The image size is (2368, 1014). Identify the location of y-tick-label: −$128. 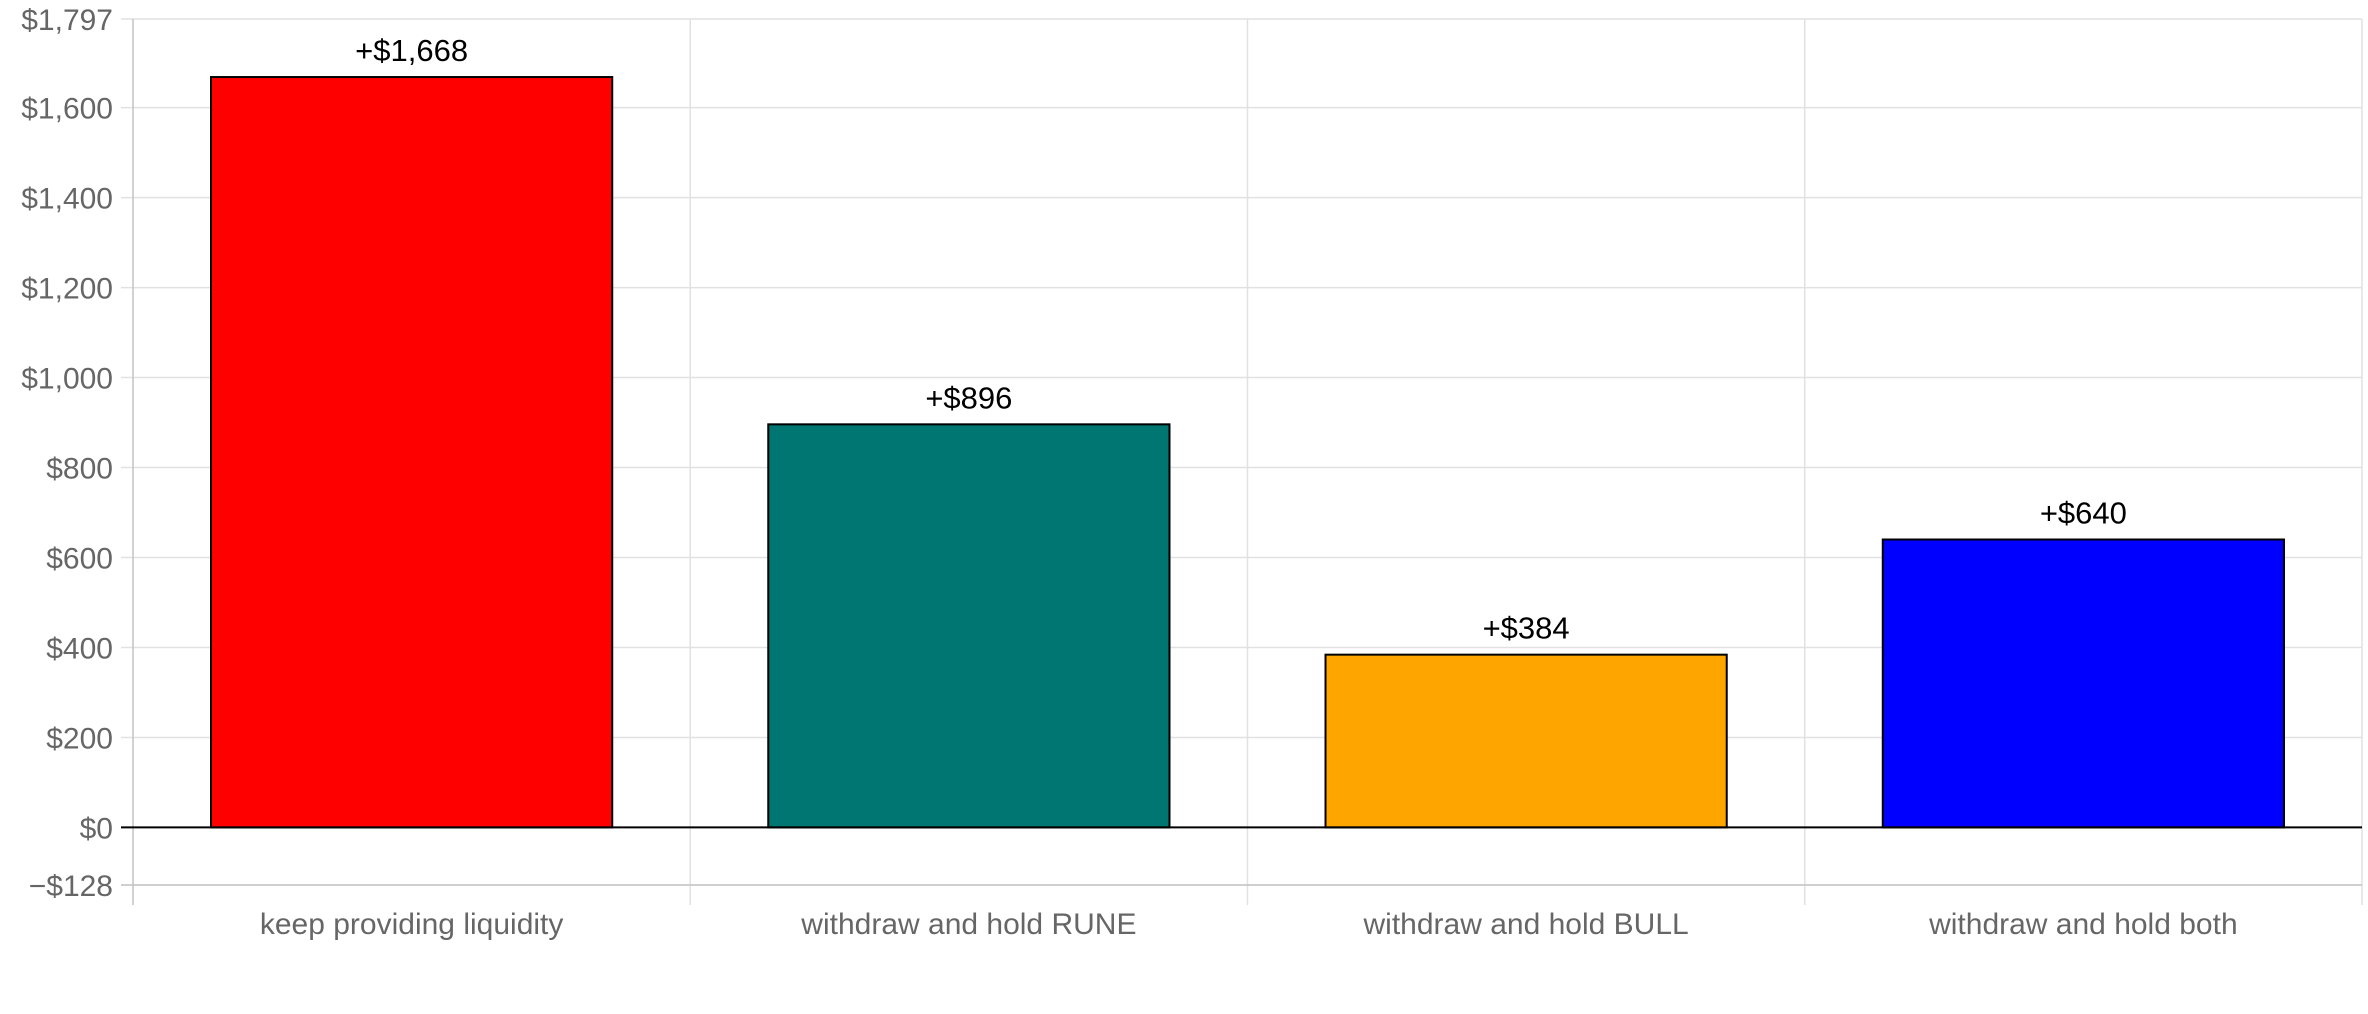
(71, 886).